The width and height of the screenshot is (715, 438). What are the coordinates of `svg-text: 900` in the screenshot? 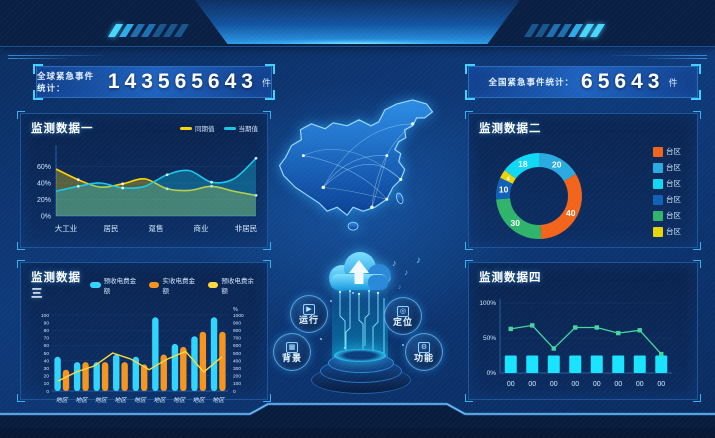 It's located at (237, 323).